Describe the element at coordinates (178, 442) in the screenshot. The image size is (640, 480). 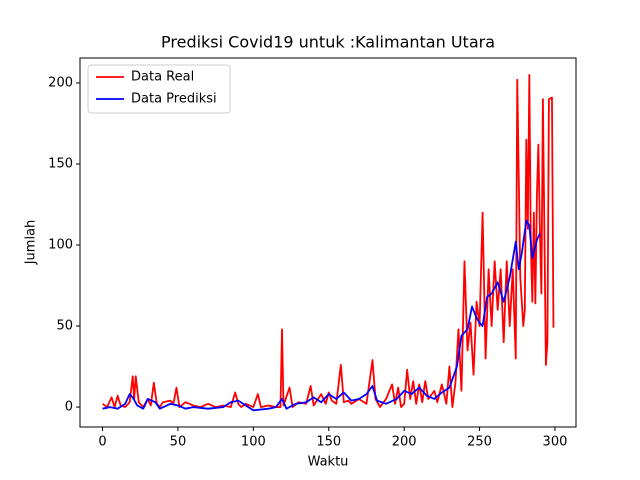
I see `x-tick-label: 50` at that location.